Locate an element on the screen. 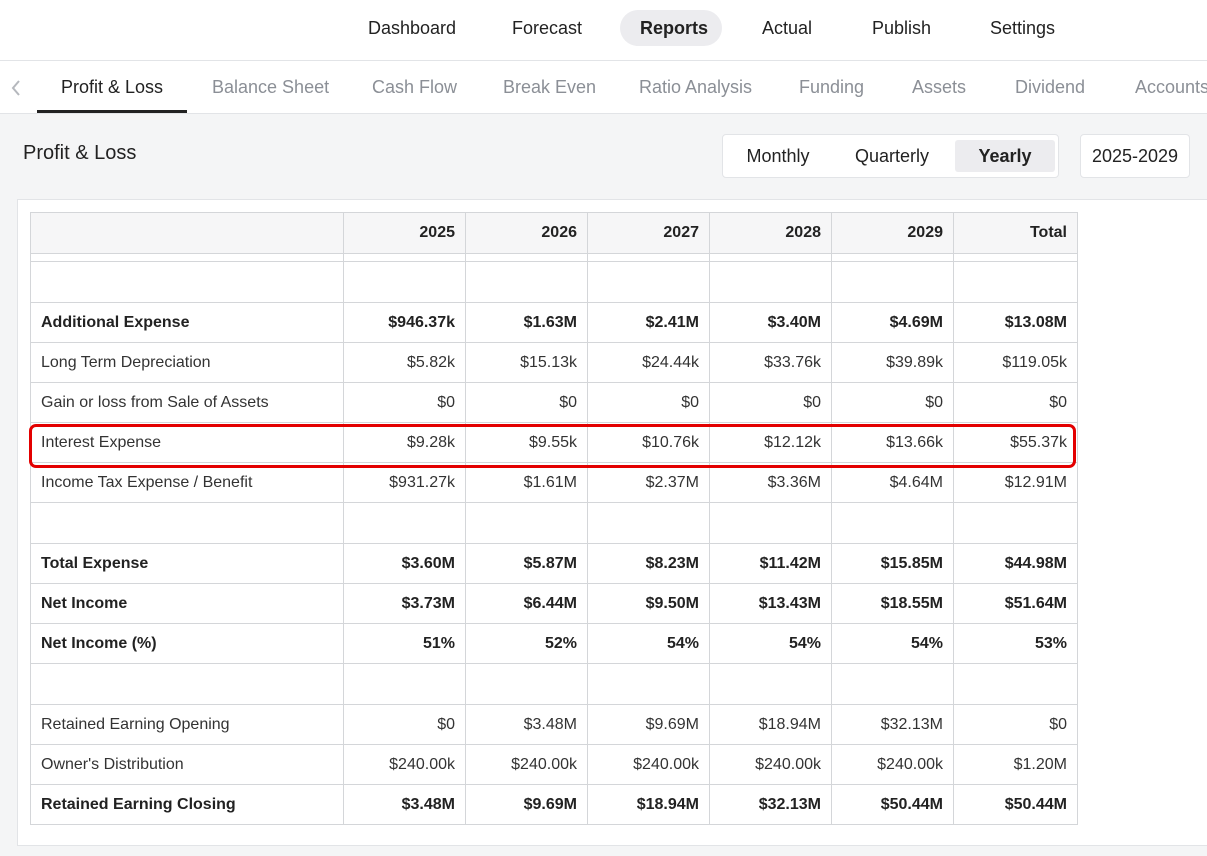  cell-value: $3.60M is located at coordinates (404, 563).